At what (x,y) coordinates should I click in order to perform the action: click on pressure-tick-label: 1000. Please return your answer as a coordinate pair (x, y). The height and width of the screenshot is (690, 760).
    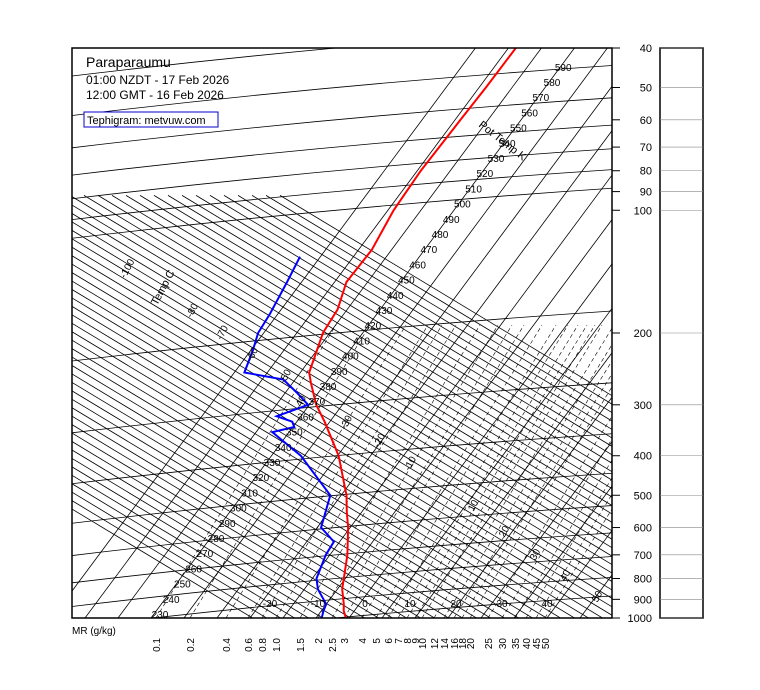
    Looking at the image, I should click on (640, 619).